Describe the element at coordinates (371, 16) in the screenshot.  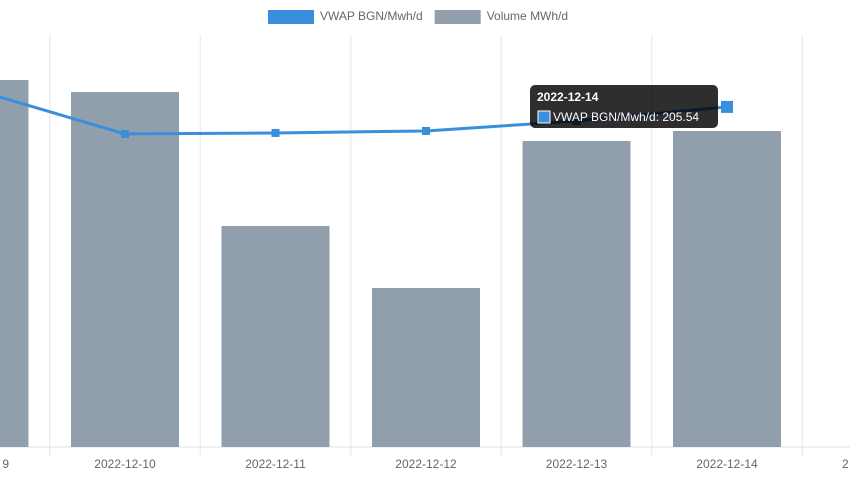
I see `legend-label: VWAP BGN/Mwh/d` at that location.